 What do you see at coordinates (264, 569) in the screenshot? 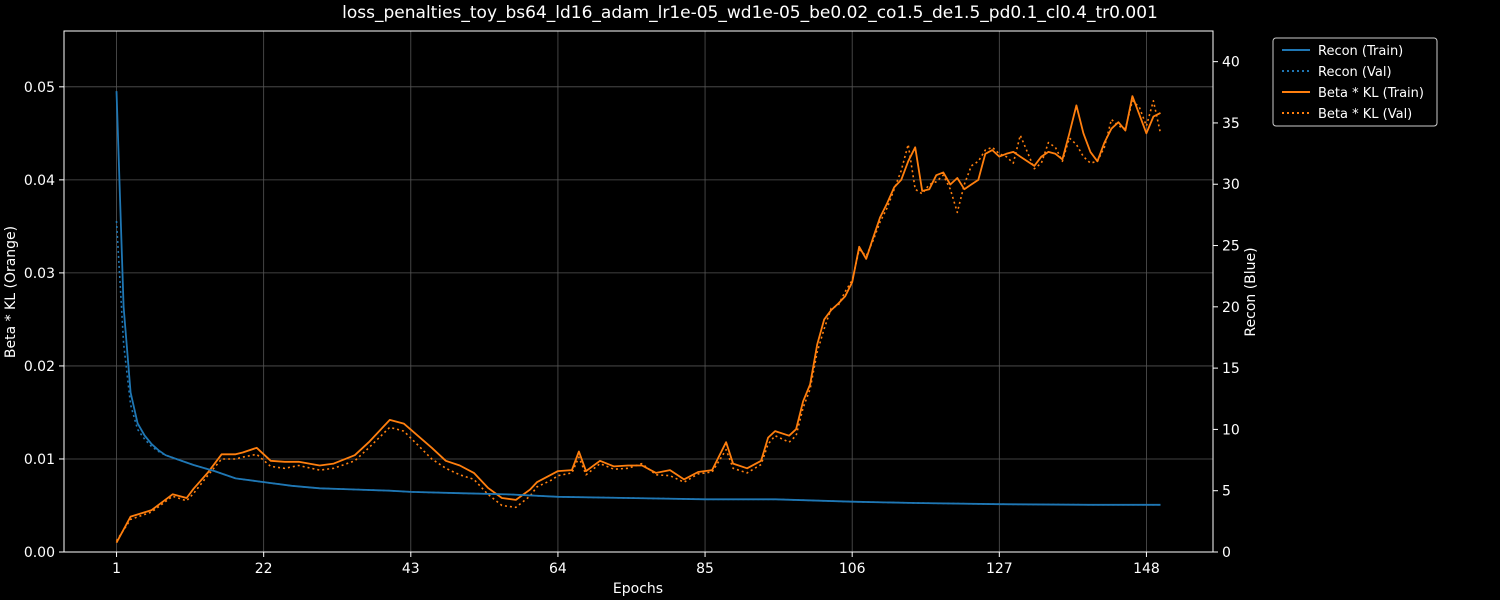
I see `x-tick-label: 22` at bounding box center [264, 569].